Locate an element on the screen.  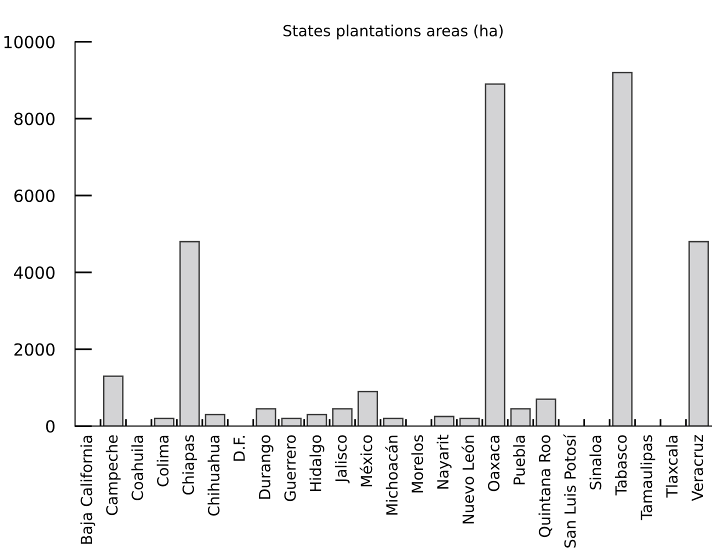
y-tick-label: 10000 is located at coordinates (29, 42).